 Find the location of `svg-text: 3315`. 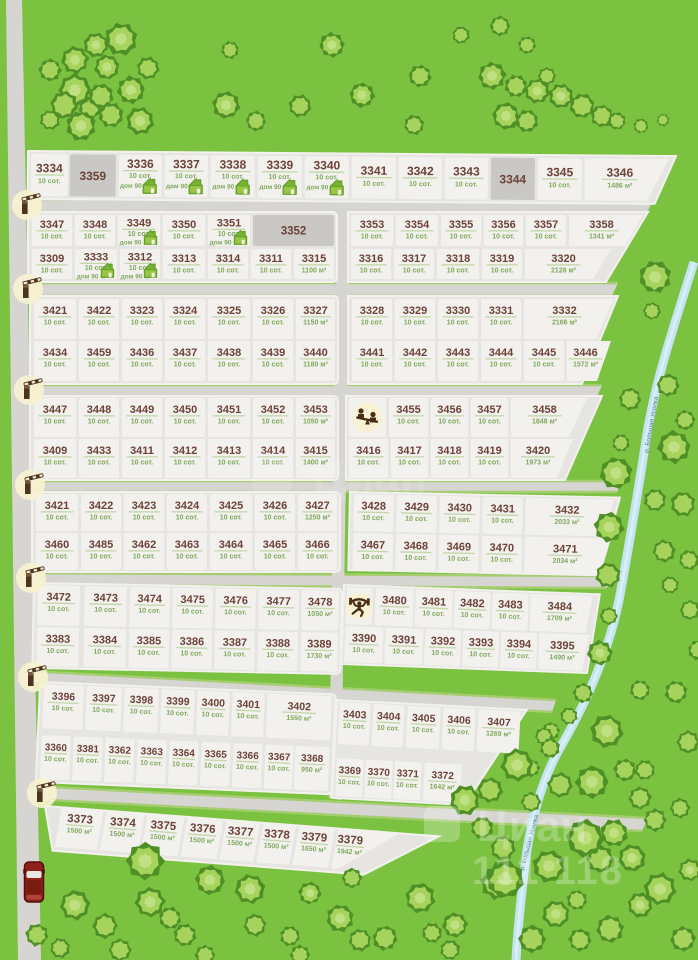

svg-text: 3315 is located at coordinates (314, 259).